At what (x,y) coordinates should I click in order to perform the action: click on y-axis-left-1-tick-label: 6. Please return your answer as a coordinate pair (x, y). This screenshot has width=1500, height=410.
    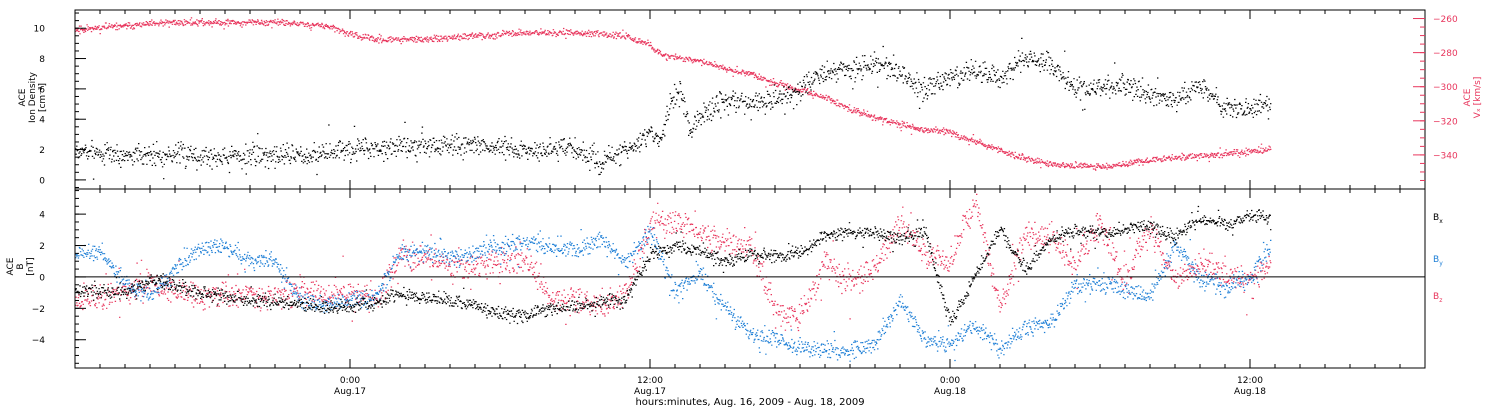
    Looking at the image, I should click on (42, 90).